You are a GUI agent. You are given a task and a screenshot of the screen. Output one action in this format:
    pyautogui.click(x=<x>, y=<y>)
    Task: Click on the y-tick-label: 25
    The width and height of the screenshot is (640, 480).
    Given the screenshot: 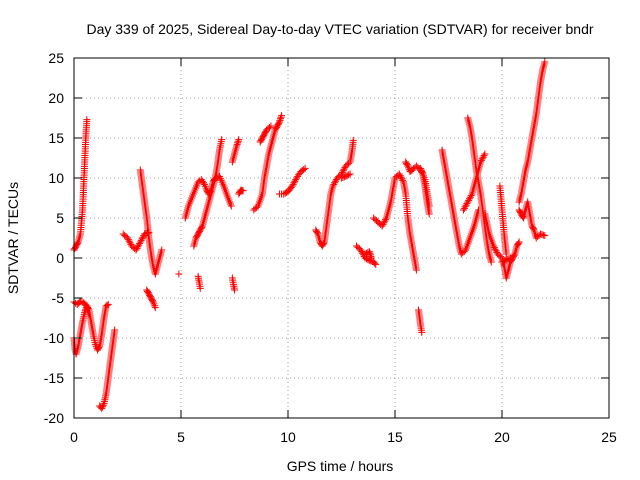 What is the action you would take?
    pyautogui.click(x=56, y=58)
    